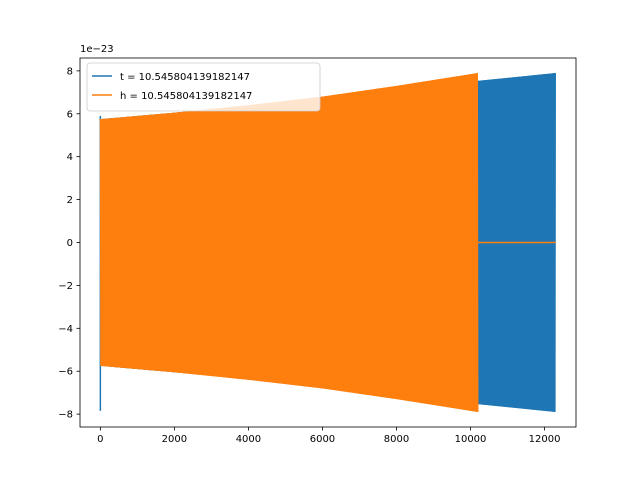 Image resolution: width=640 pixels, height=480 pixels. I want to click on y-offset-label: 1e−23, so click(97, 49).